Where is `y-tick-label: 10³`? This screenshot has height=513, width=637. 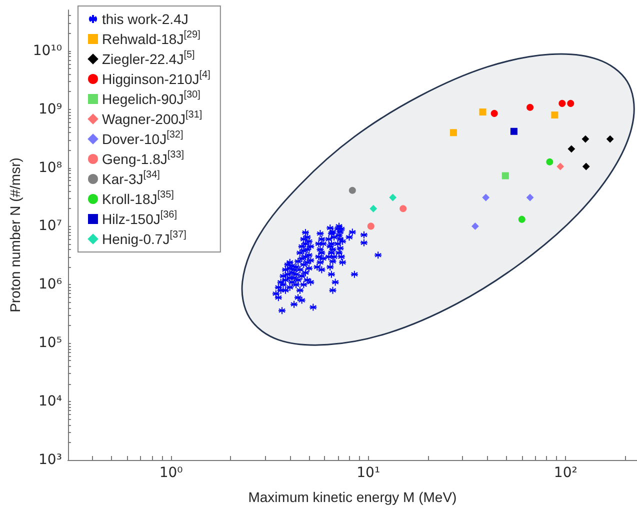
y-tick-label: 10³ is located at coordinates (50, 460).